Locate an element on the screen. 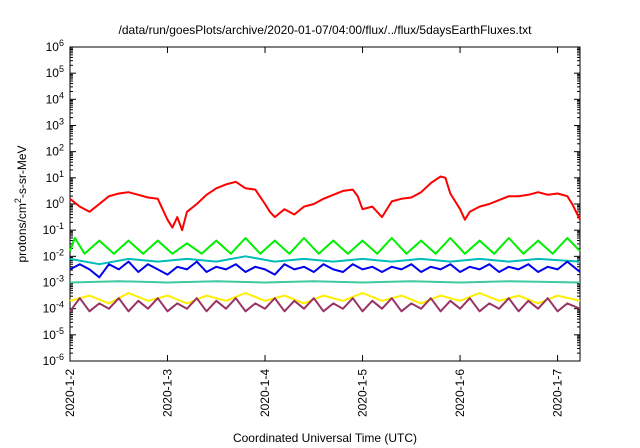 This screenshot has height=448, width=640. y-tick-label: 10⁻⁴ is located at coordinates (53, 308).